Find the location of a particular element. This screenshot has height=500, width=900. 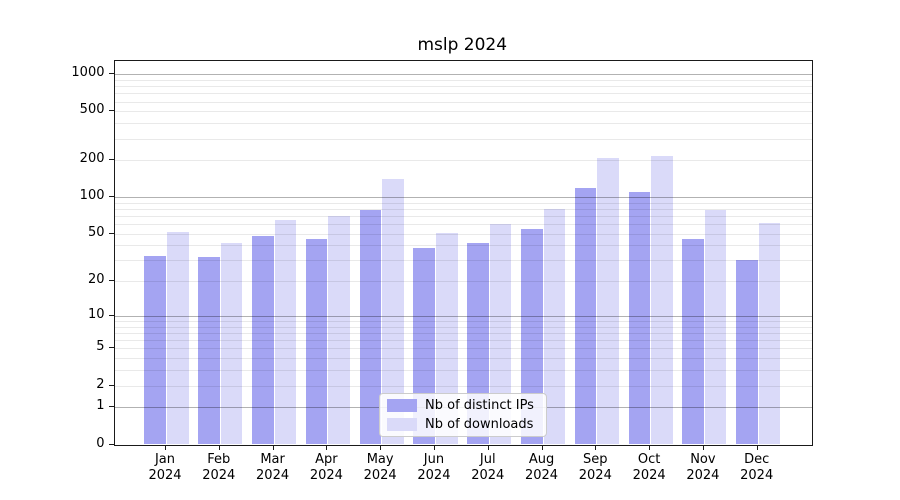

bar-downloads-dec is located at coordinates (769, 334).